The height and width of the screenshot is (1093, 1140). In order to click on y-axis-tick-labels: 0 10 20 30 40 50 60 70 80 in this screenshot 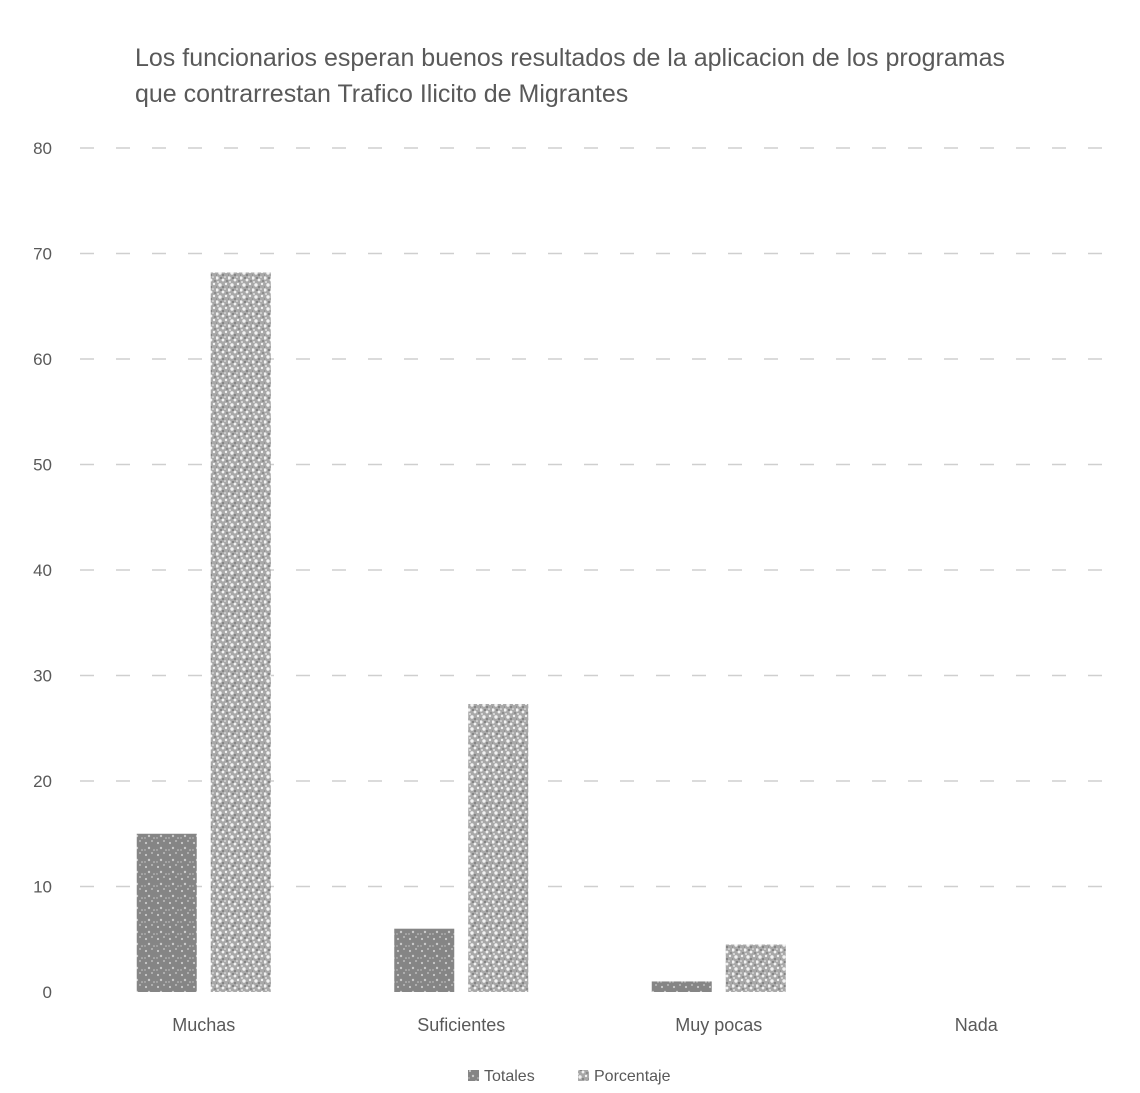, I will do `click(42, 570)`.